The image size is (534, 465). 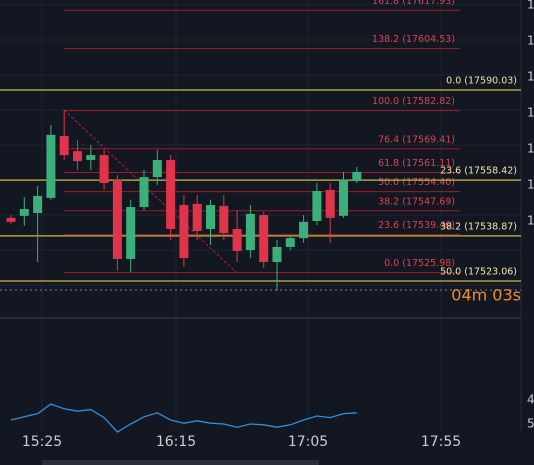 What do you see at coordinates (478, 171) in the screenshot?
I see `fib-label: 23.6 (17558.42)` at bounding box center [478, 171].